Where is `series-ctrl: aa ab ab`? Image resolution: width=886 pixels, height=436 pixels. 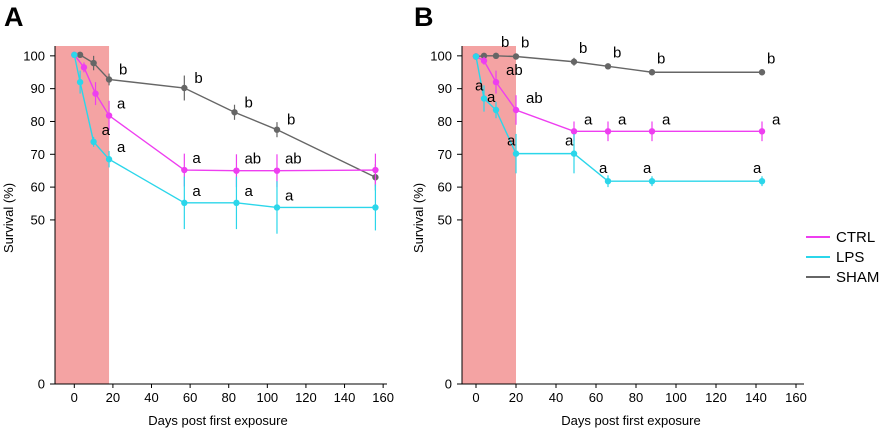
series-ctrl: aa ab ab is located at coordinates (225, 119).